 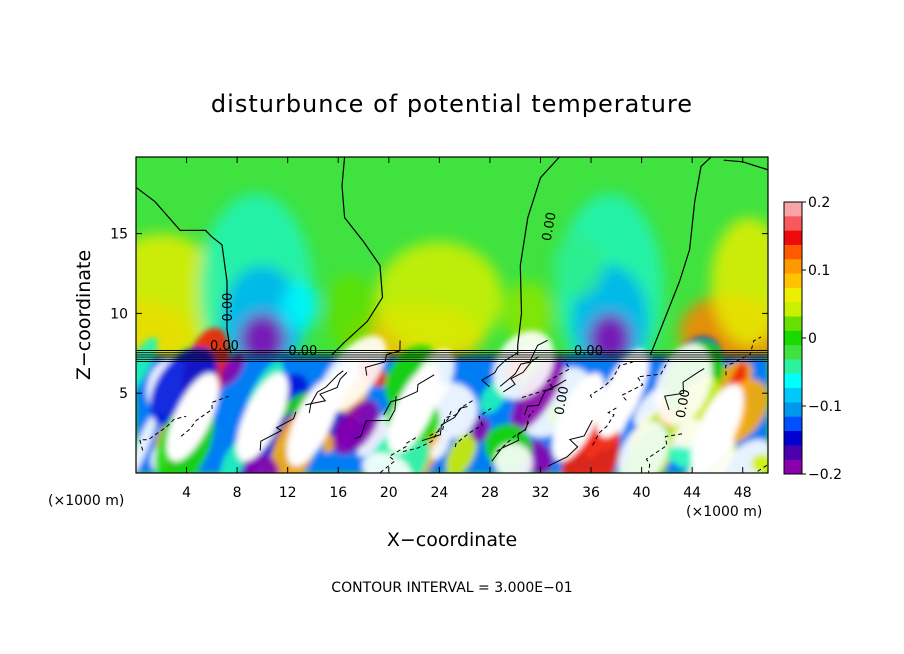 I want to click on contour-interval-note: CONTOUR INTERVAL = 3.000E−01, so click(x=451, y=588).